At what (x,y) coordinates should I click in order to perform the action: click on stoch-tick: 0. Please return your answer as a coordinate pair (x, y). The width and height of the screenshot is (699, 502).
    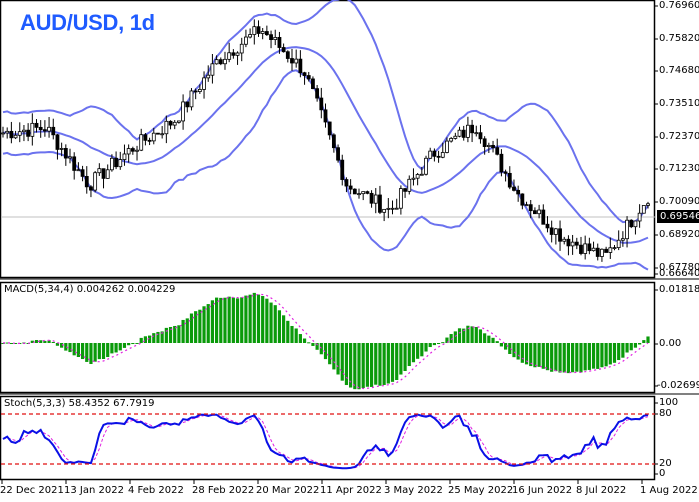
    Looking at the image, I should click on (662, 473).